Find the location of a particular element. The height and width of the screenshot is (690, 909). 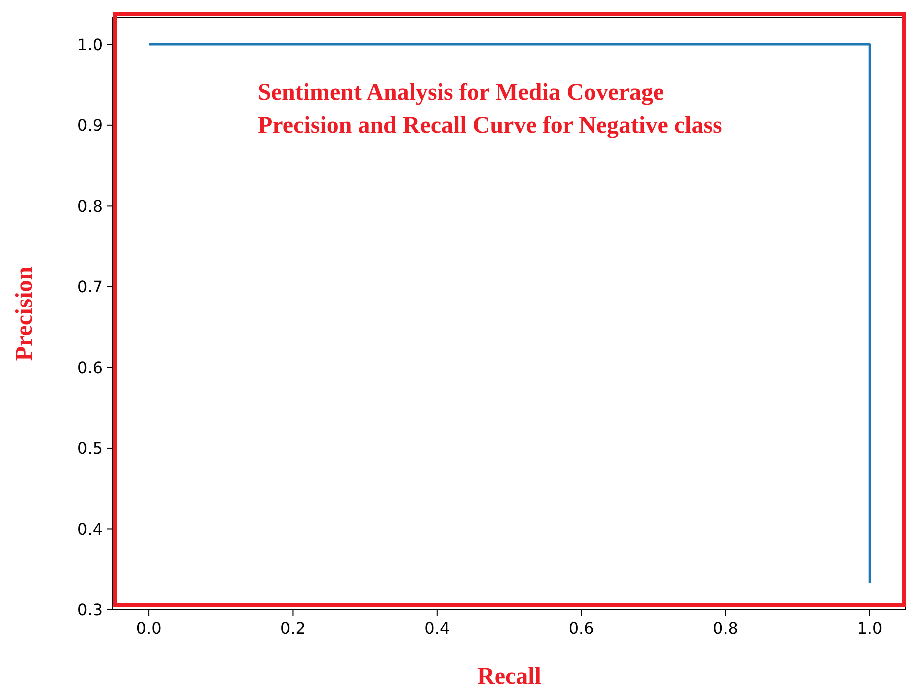

x-axis-title: Recall is located at coordinates (510, 677).